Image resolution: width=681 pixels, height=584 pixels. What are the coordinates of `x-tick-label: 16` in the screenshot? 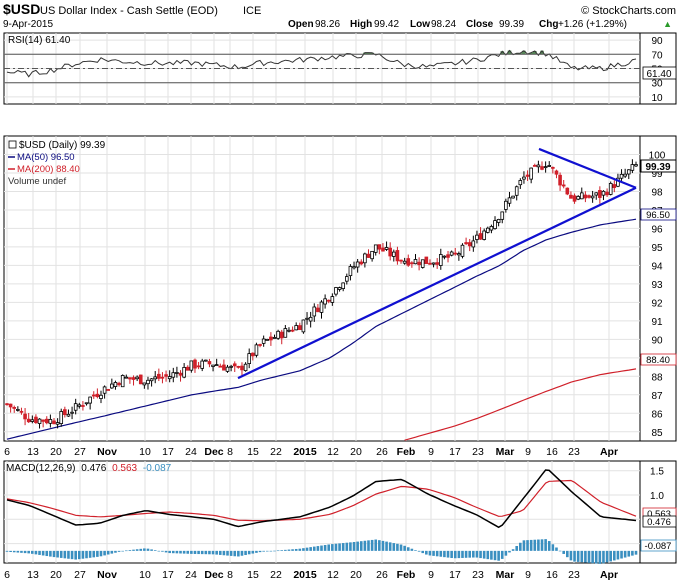 It's located at (552, 575).